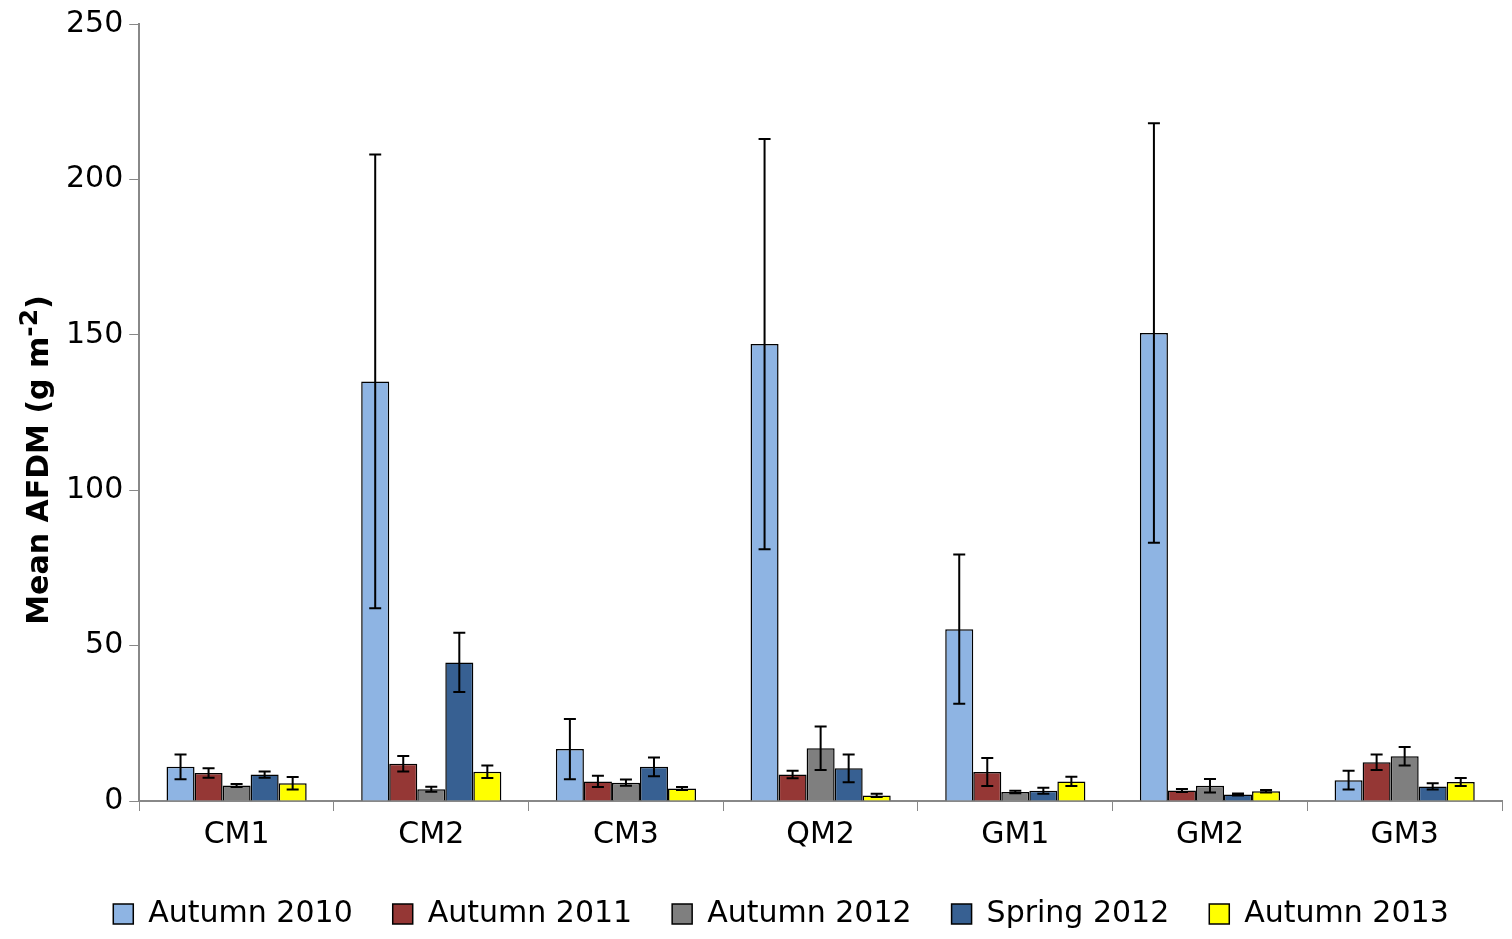  Describe the element at coordinates (236, 832) in the screenshot. I see `x-tick-label: CM1` at that location.